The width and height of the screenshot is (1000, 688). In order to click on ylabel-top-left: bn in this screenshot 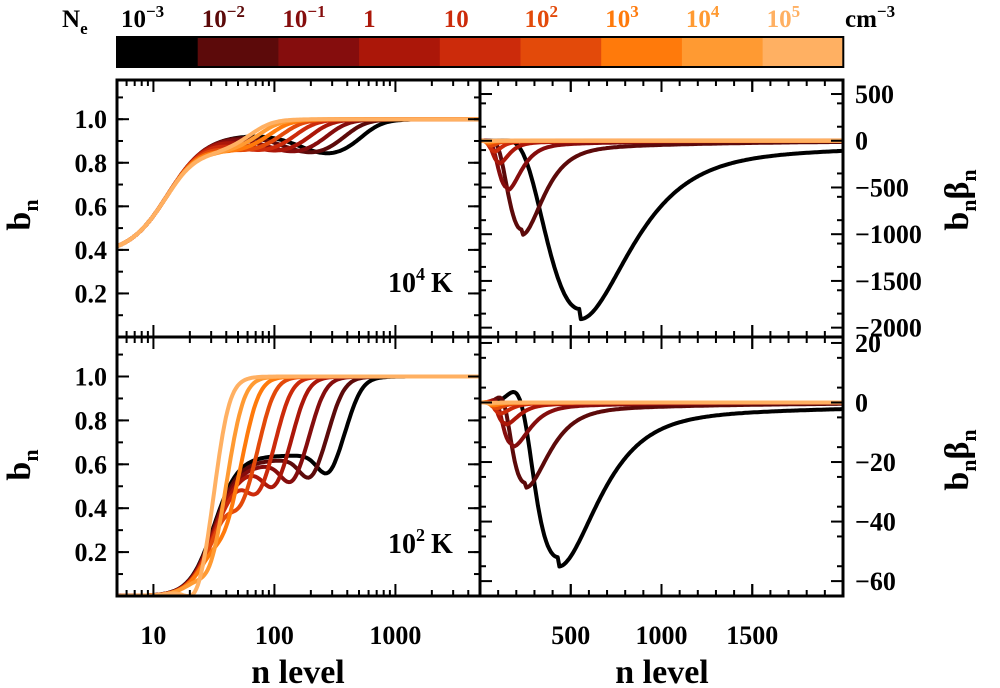, I will do `click(22, 214)`.